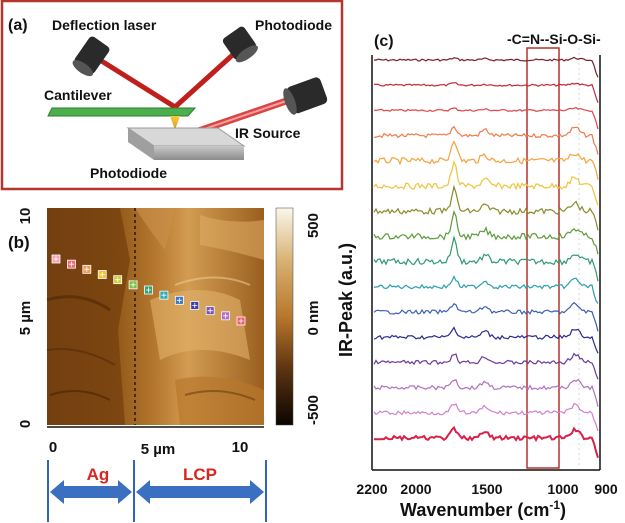  Describe the element at coordinates (53, 447) in the screenshot. I see `afm-x-tick-0: 0` at that location.